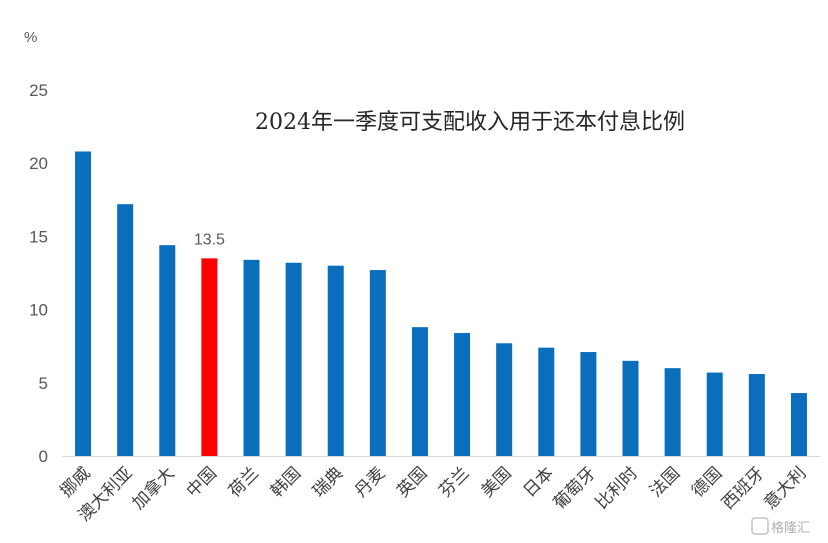 The image size is (828, 543). I want to click on x-tick-label: 英国, so click(412, 482).